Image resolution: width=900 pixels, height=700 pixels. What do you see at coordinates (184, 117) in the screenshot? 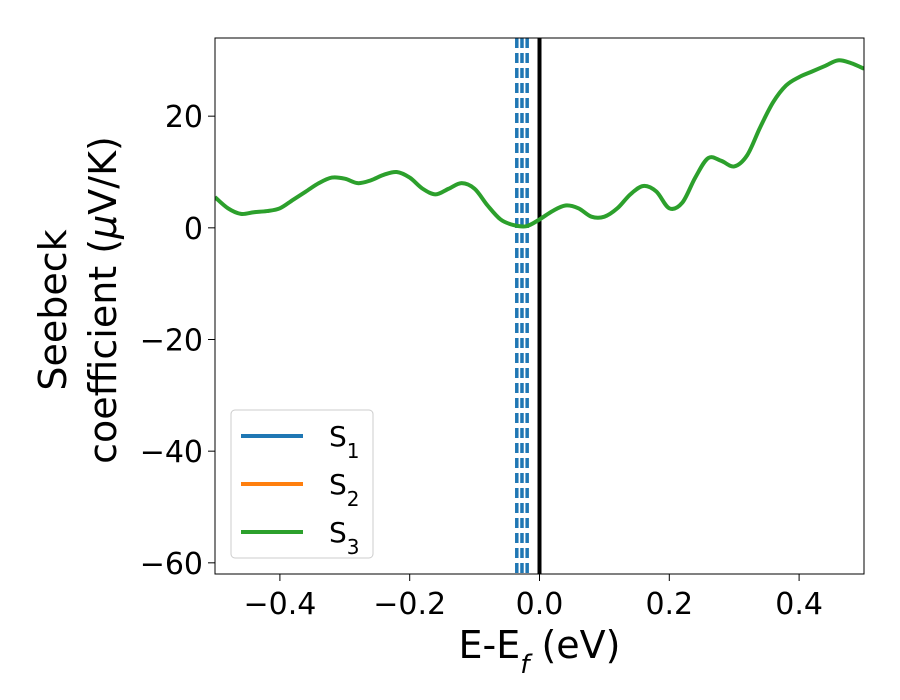
I see `y-tick-label: 20` at bounding box center [184, 117].